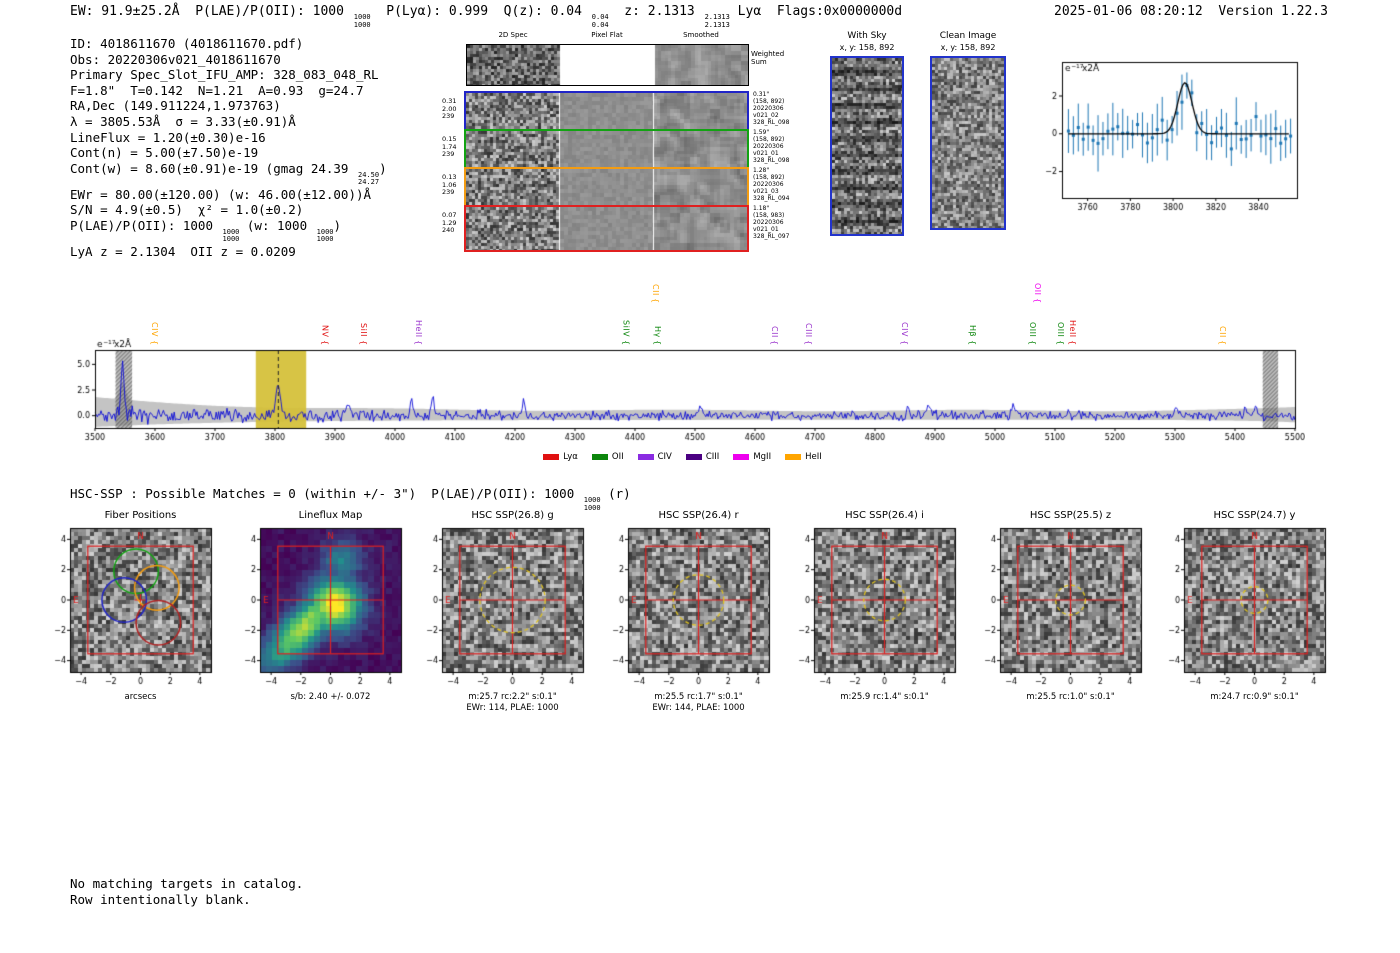  I want to click on row-annotation-line: 1.18", so click(761, 208).